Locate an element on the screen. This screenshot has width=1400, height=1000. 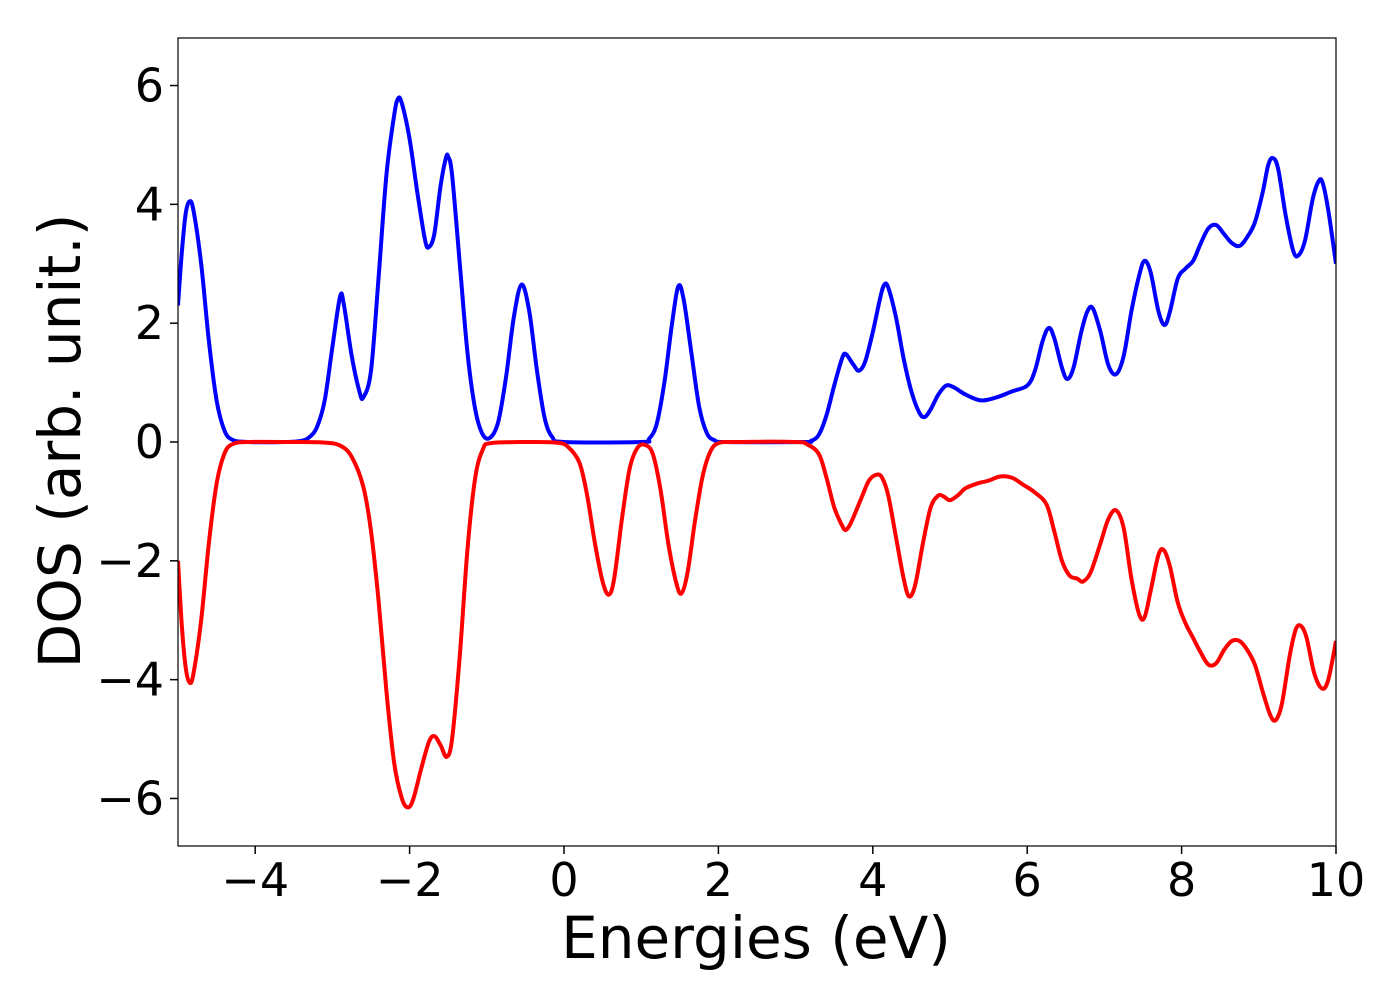
y-tick-label: 4 is located at coordinates (149, 204).